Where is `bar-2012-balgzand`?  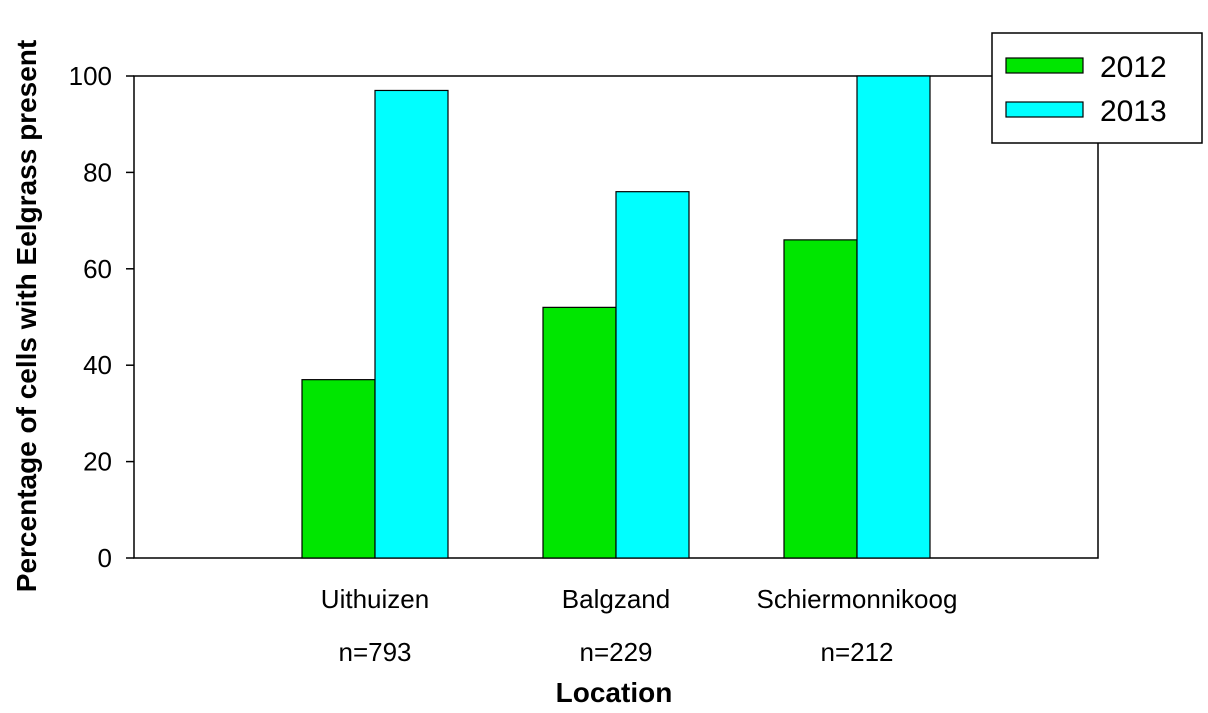 bar-2012-balgzand is located at coordinates (579, 432).